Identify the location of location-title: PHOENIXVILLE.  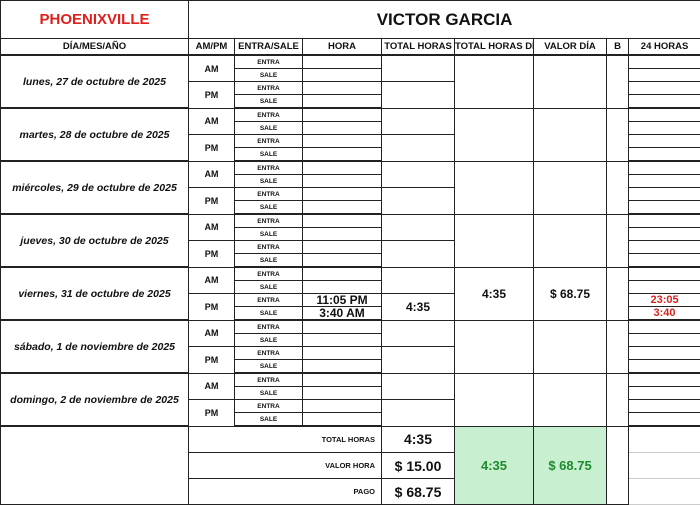
(95, 20).